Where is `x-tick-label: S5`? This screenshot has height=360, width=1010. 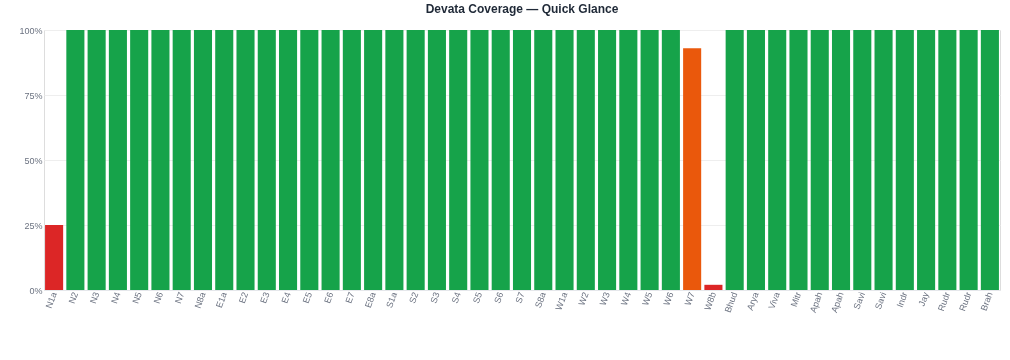
x-tick-label: S5 is located at coordinates (478, 297).